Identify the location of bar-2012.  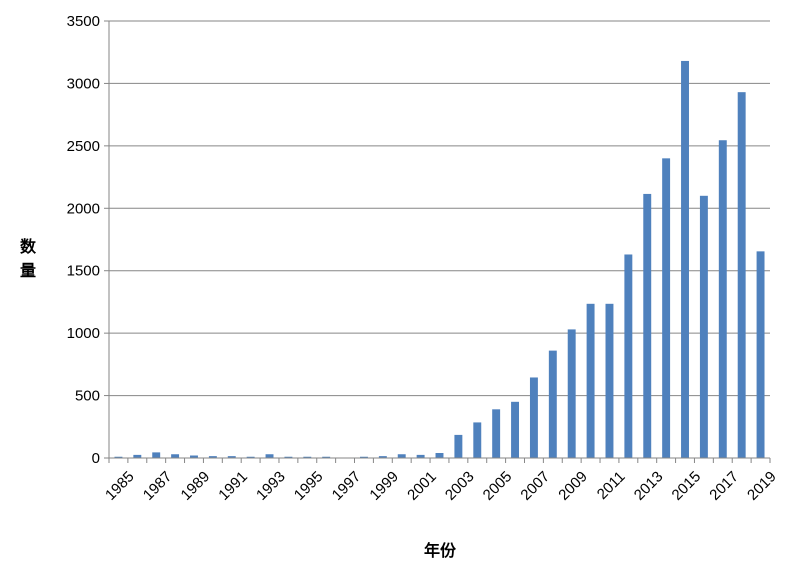
(628, 356).